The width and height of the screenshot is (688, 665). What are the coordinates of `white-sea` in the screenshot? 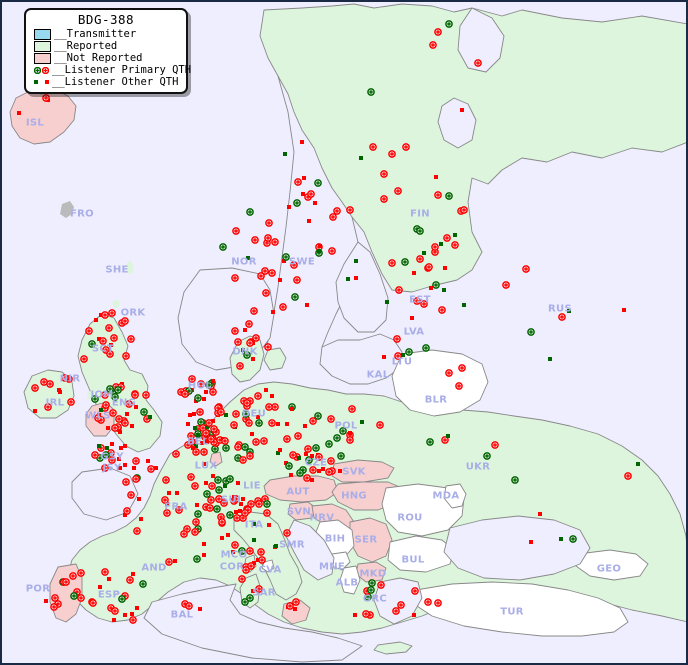 It's located at (457, 123).